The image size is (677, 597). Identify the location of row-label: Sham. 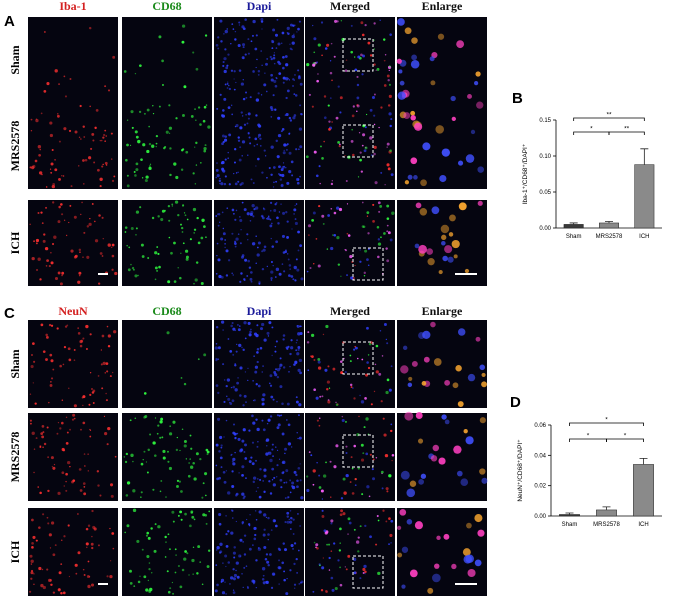
(15, 363).